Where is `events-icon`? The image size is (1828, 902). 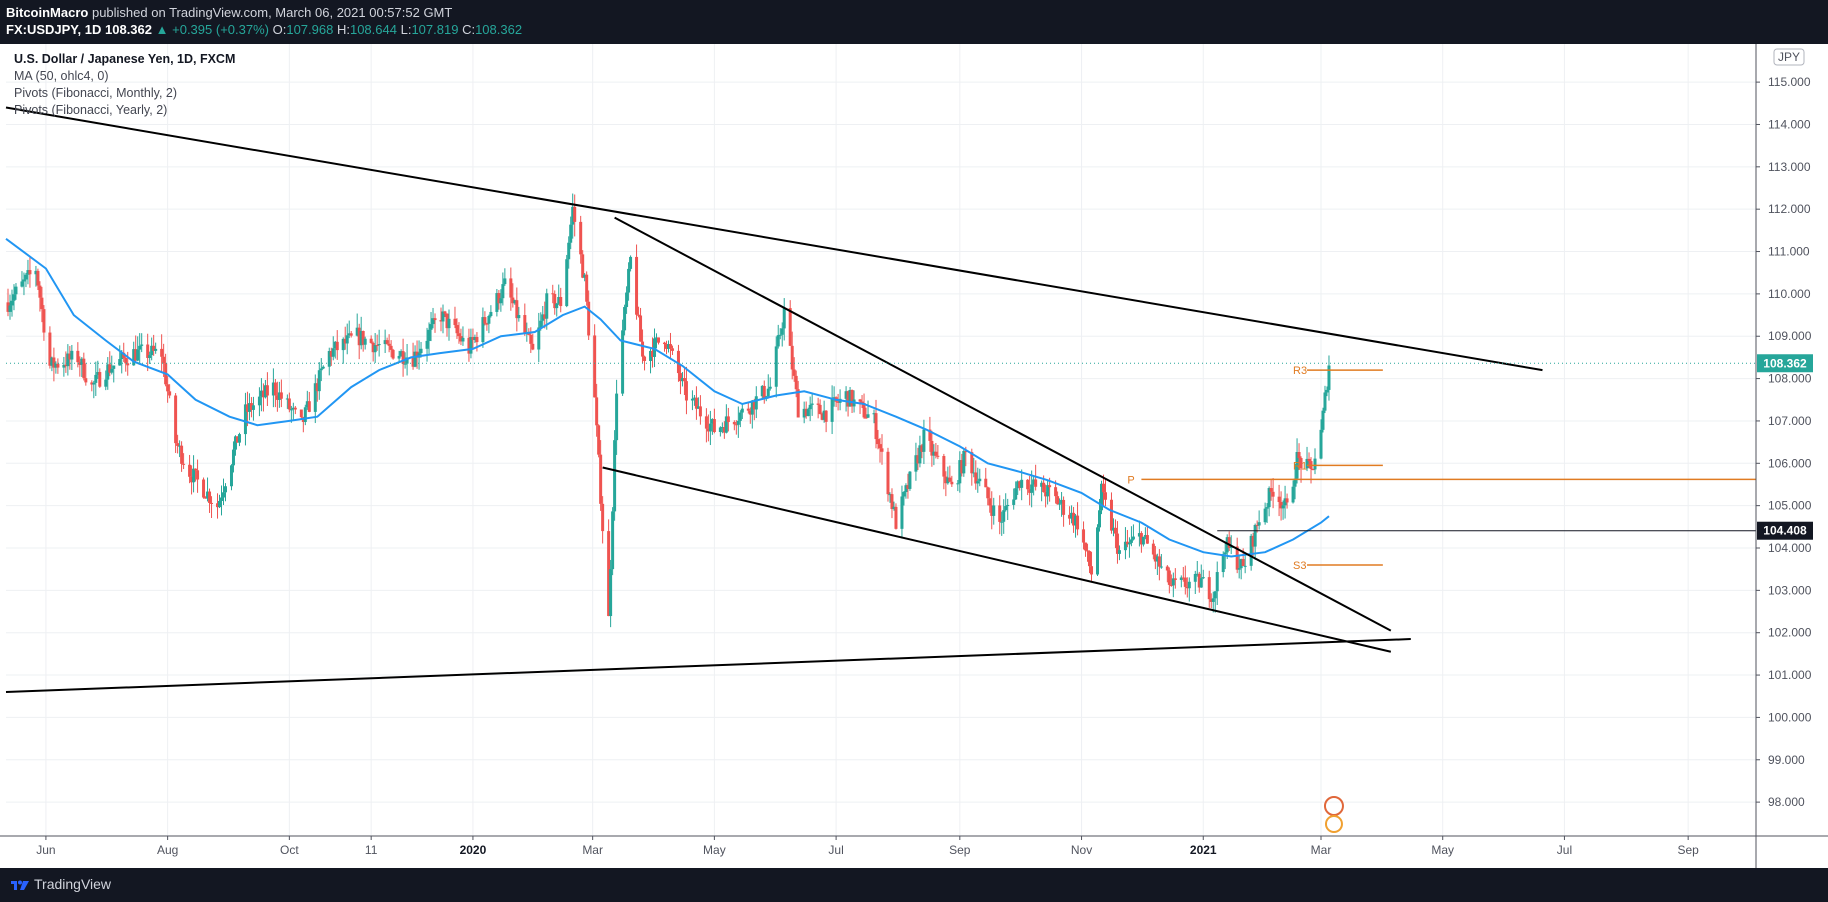
events-icon is located at coordinates (1333, 806).